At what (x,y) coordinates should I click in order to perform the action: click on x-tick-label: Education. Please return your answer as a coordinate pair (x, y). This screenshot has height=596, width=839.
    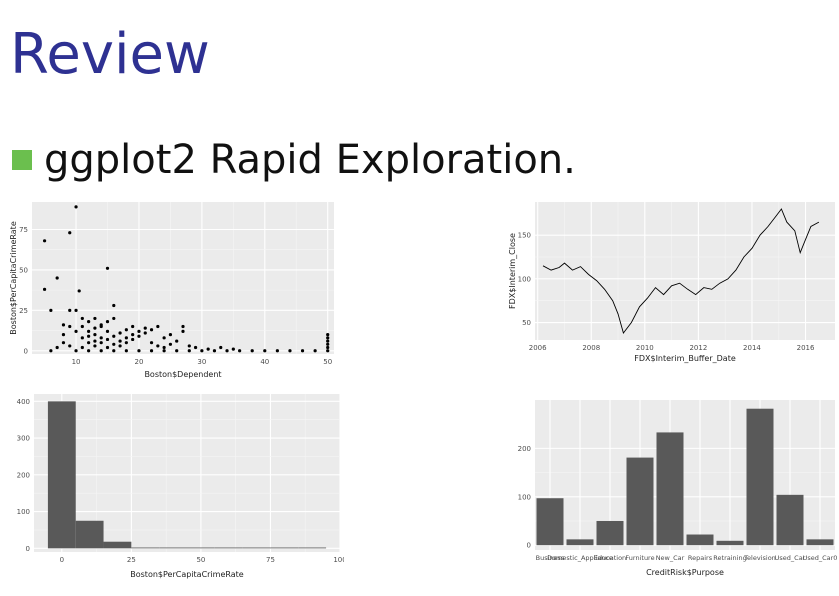
    Looking at the image, I should click on (610, 558).